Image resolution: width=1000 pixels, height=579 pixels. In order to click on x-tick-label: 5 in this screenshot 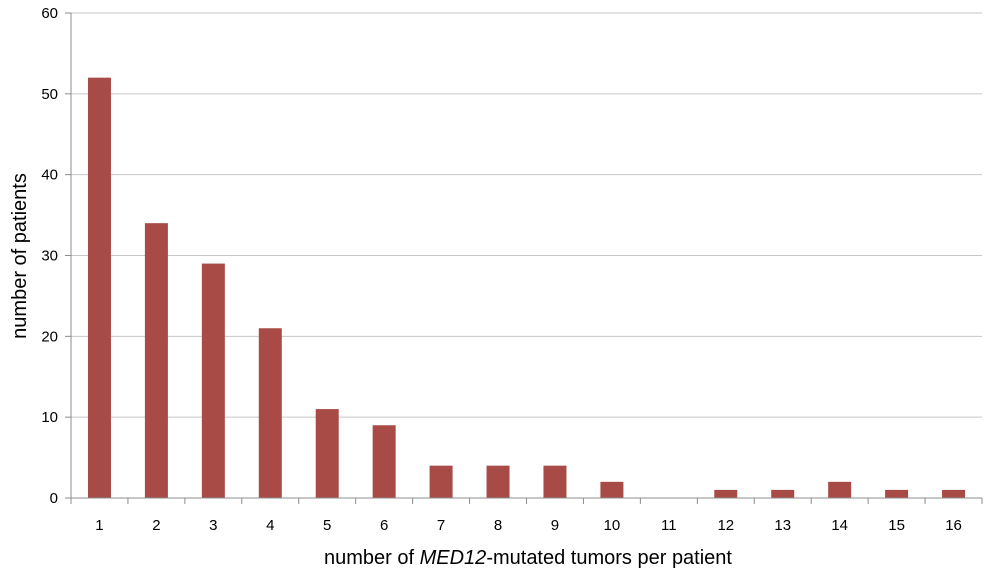, I will do `click(327, 525)`.